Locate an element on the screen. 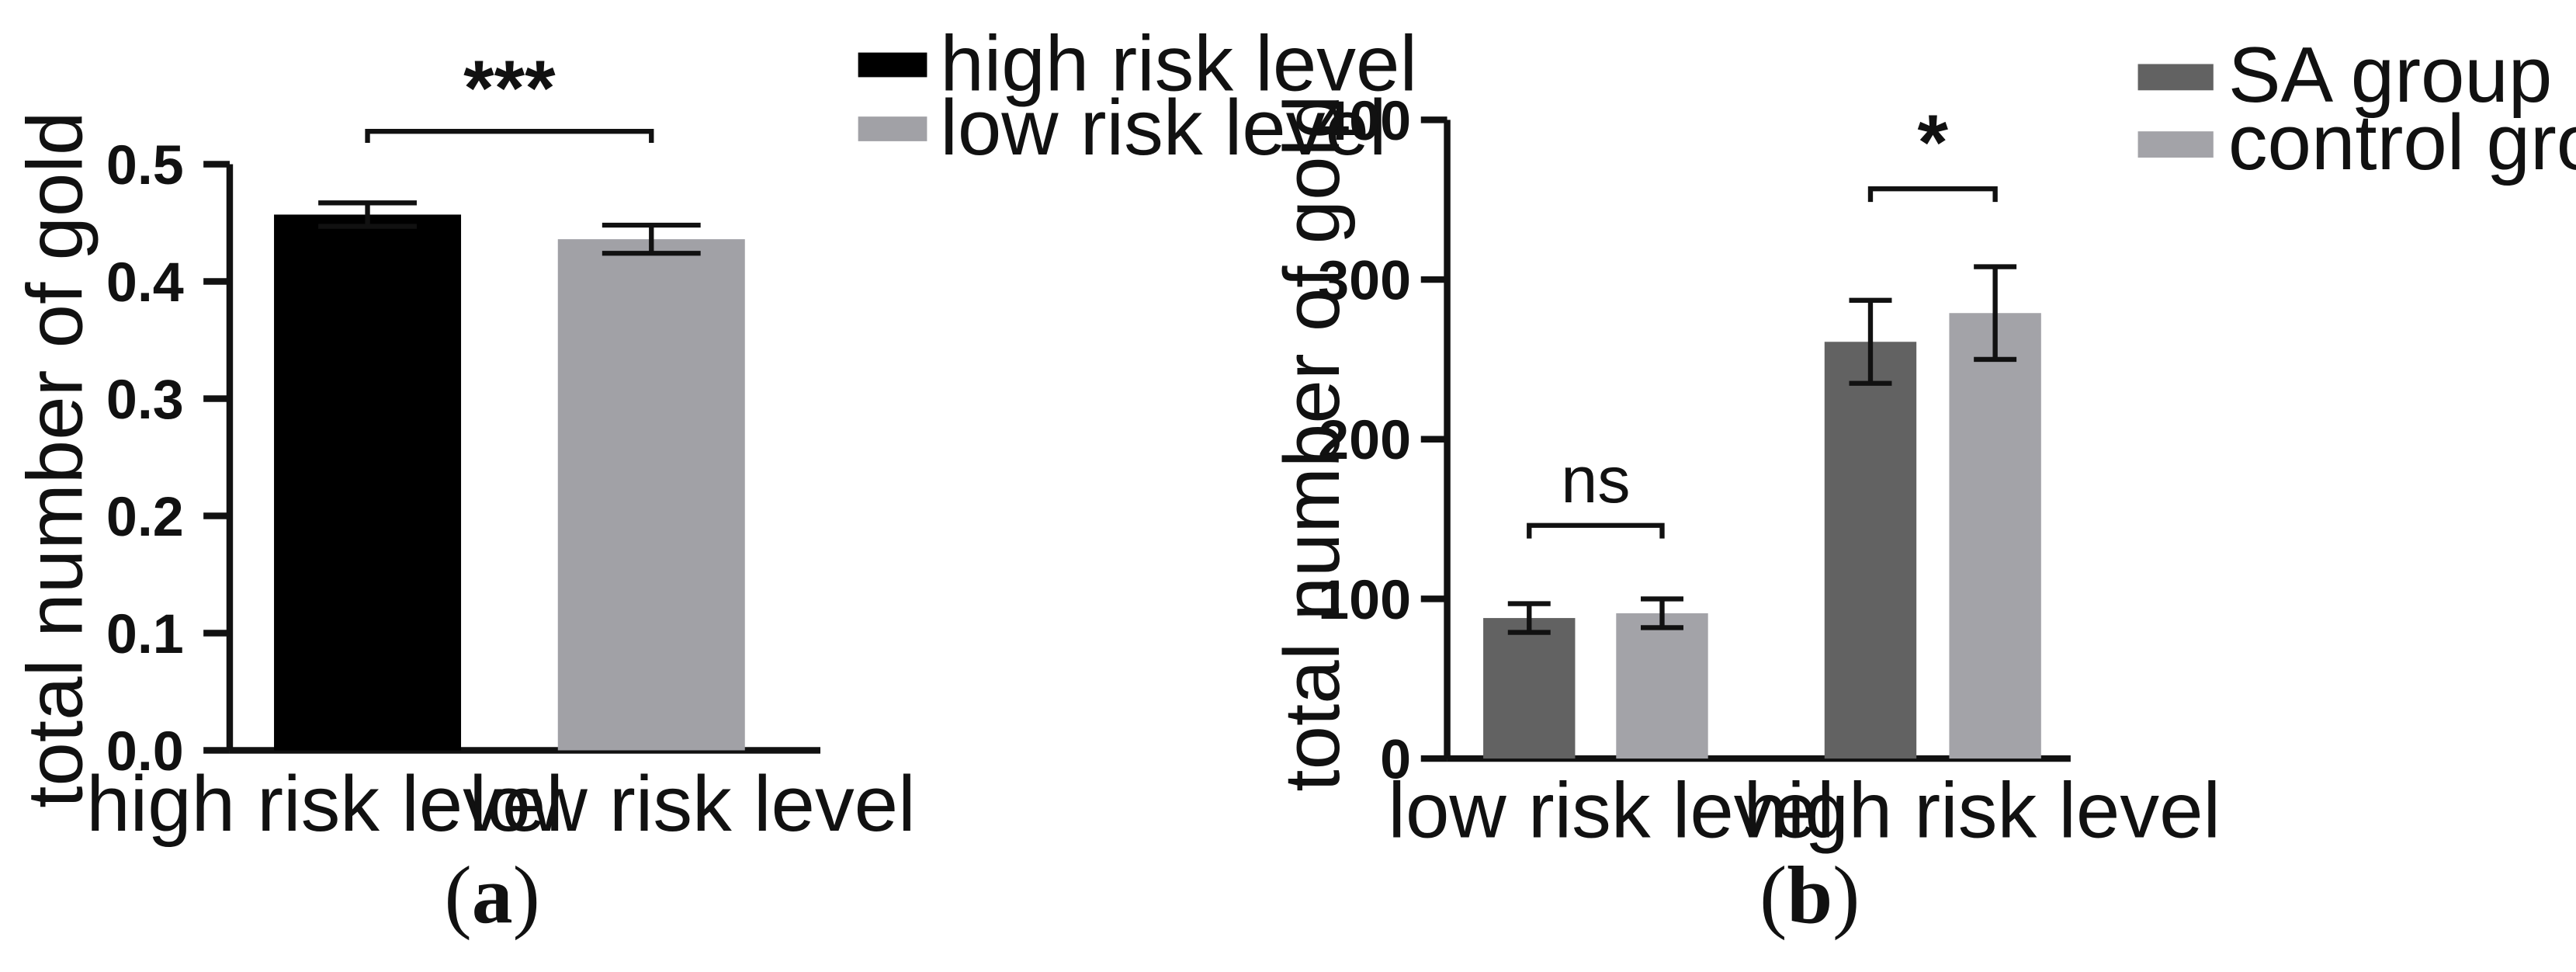  chart-a-panel-label: (a) is located at coordinates (492, 895).